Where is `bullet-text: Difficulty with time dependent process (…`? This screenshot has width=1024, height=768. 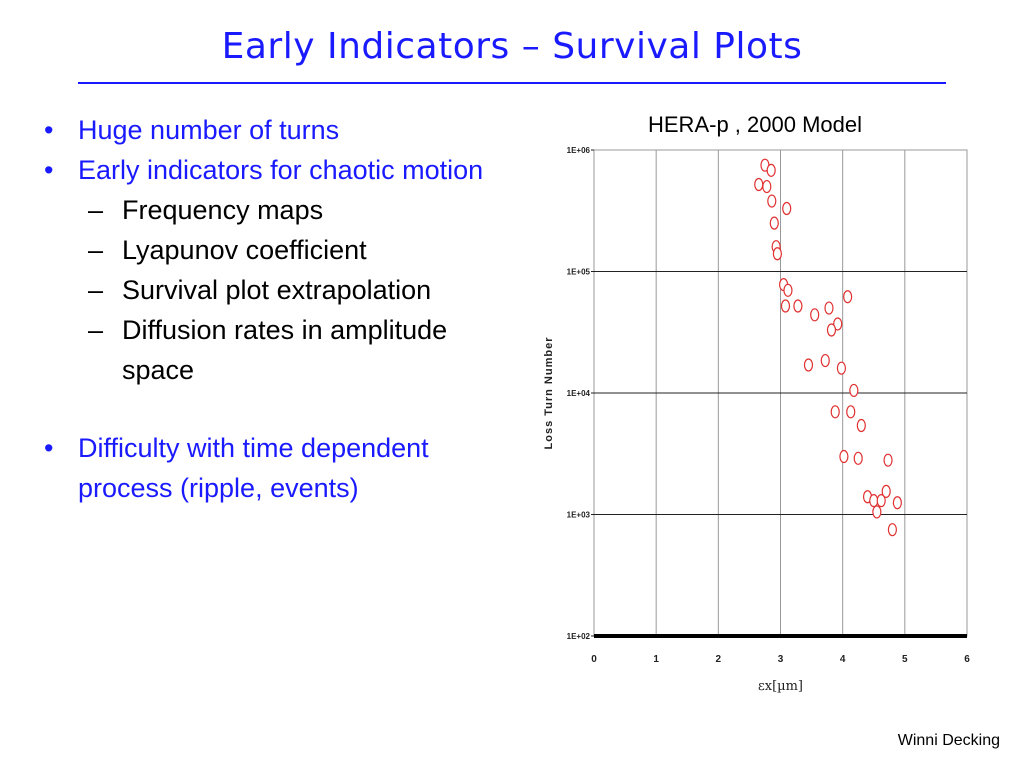
bullet-text: Difficulty with time dependent process (… is located at coordinates (253, 468).